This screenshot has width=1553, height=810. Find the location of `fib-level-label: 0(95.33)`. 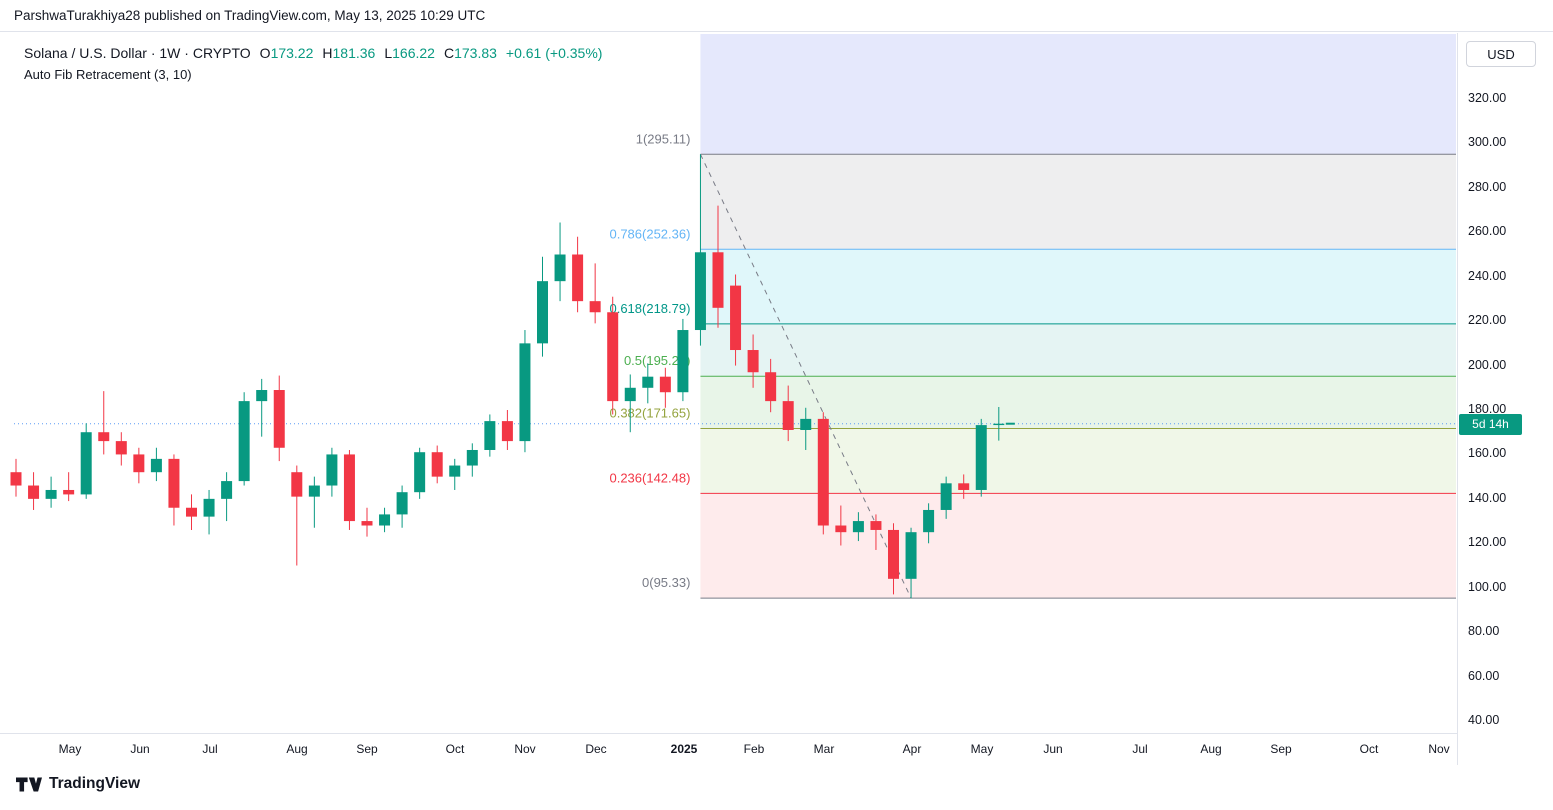

fib-level-label: 0(95.33) is located at coordinates (666, 582).